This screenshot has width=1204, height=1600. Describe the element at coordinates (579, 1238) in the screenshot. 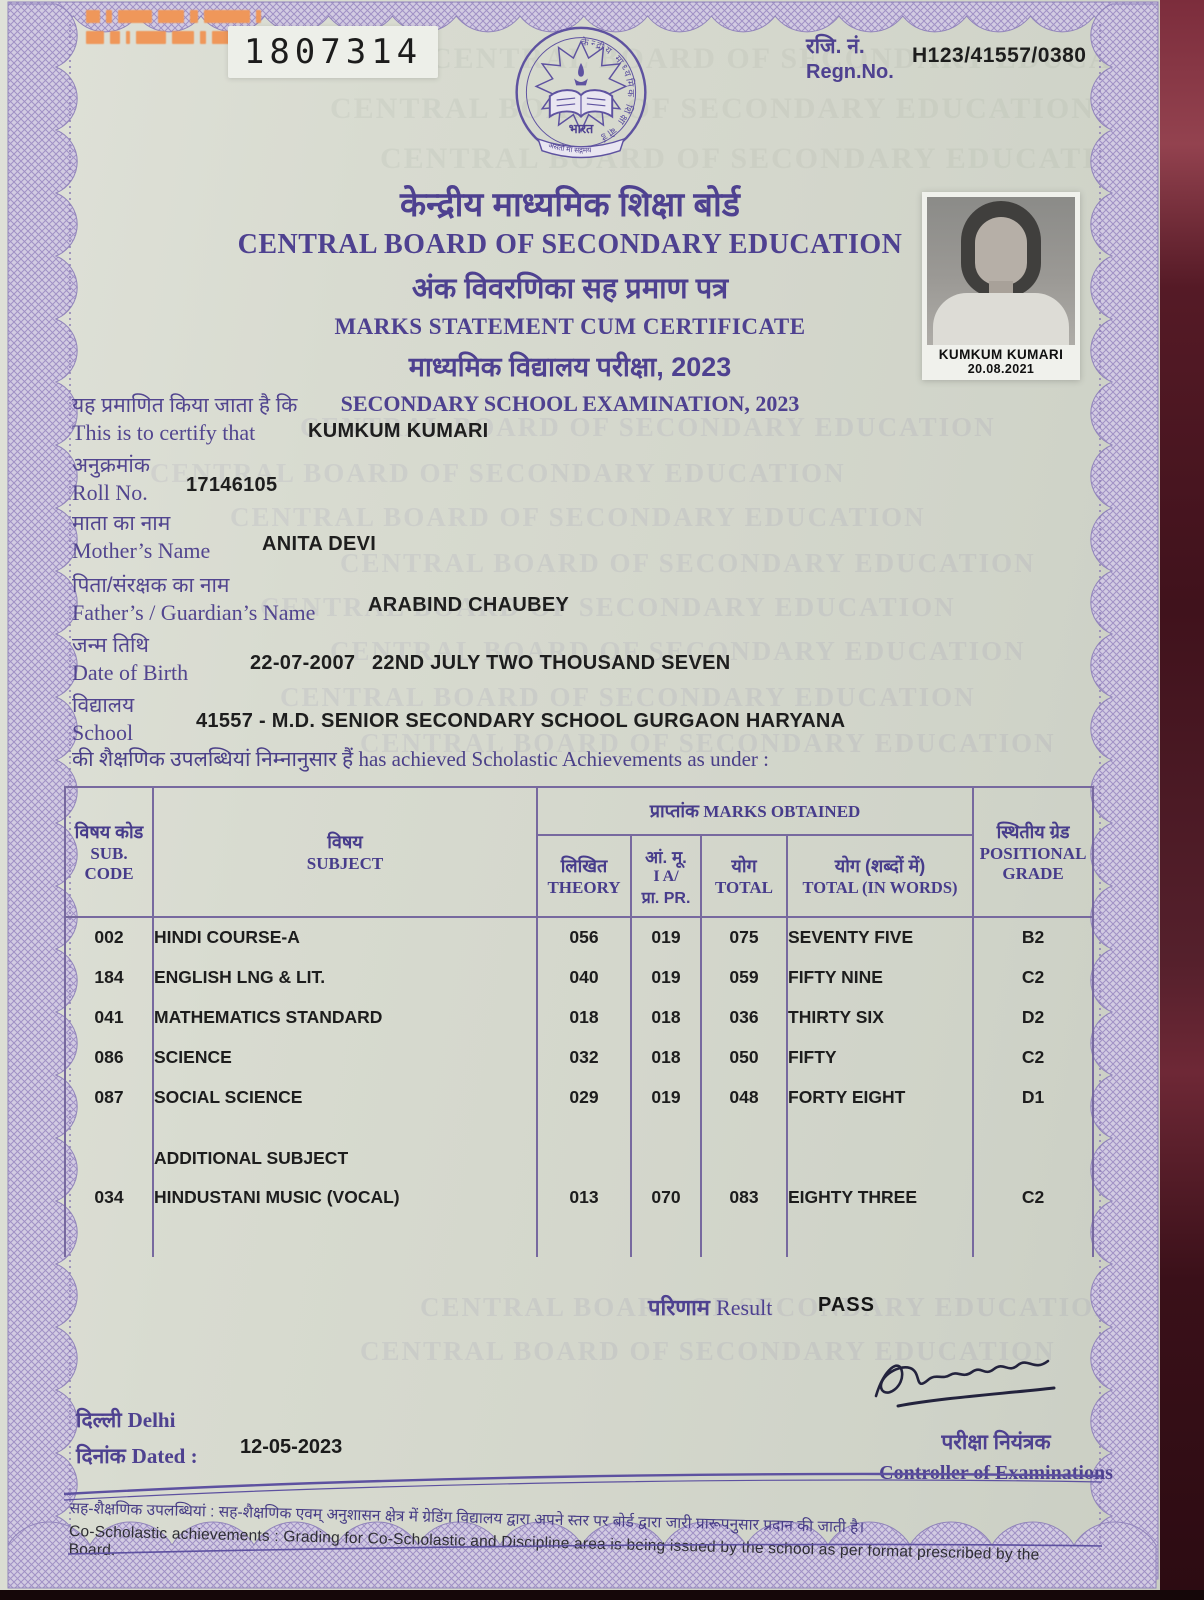

I see `table-filler-row` at that location.